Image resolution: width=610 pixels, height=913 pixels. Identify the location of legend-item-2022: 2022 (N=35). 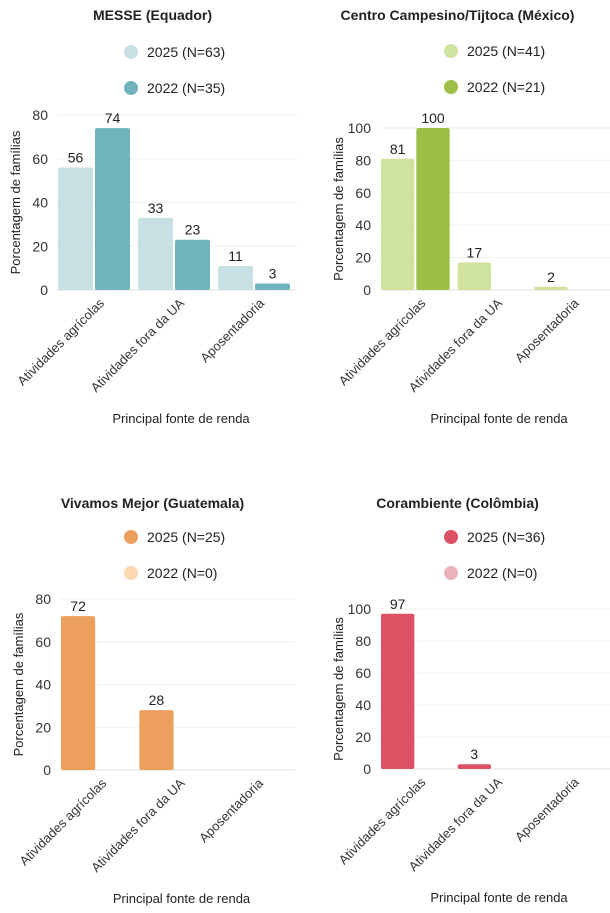
(174, 88).